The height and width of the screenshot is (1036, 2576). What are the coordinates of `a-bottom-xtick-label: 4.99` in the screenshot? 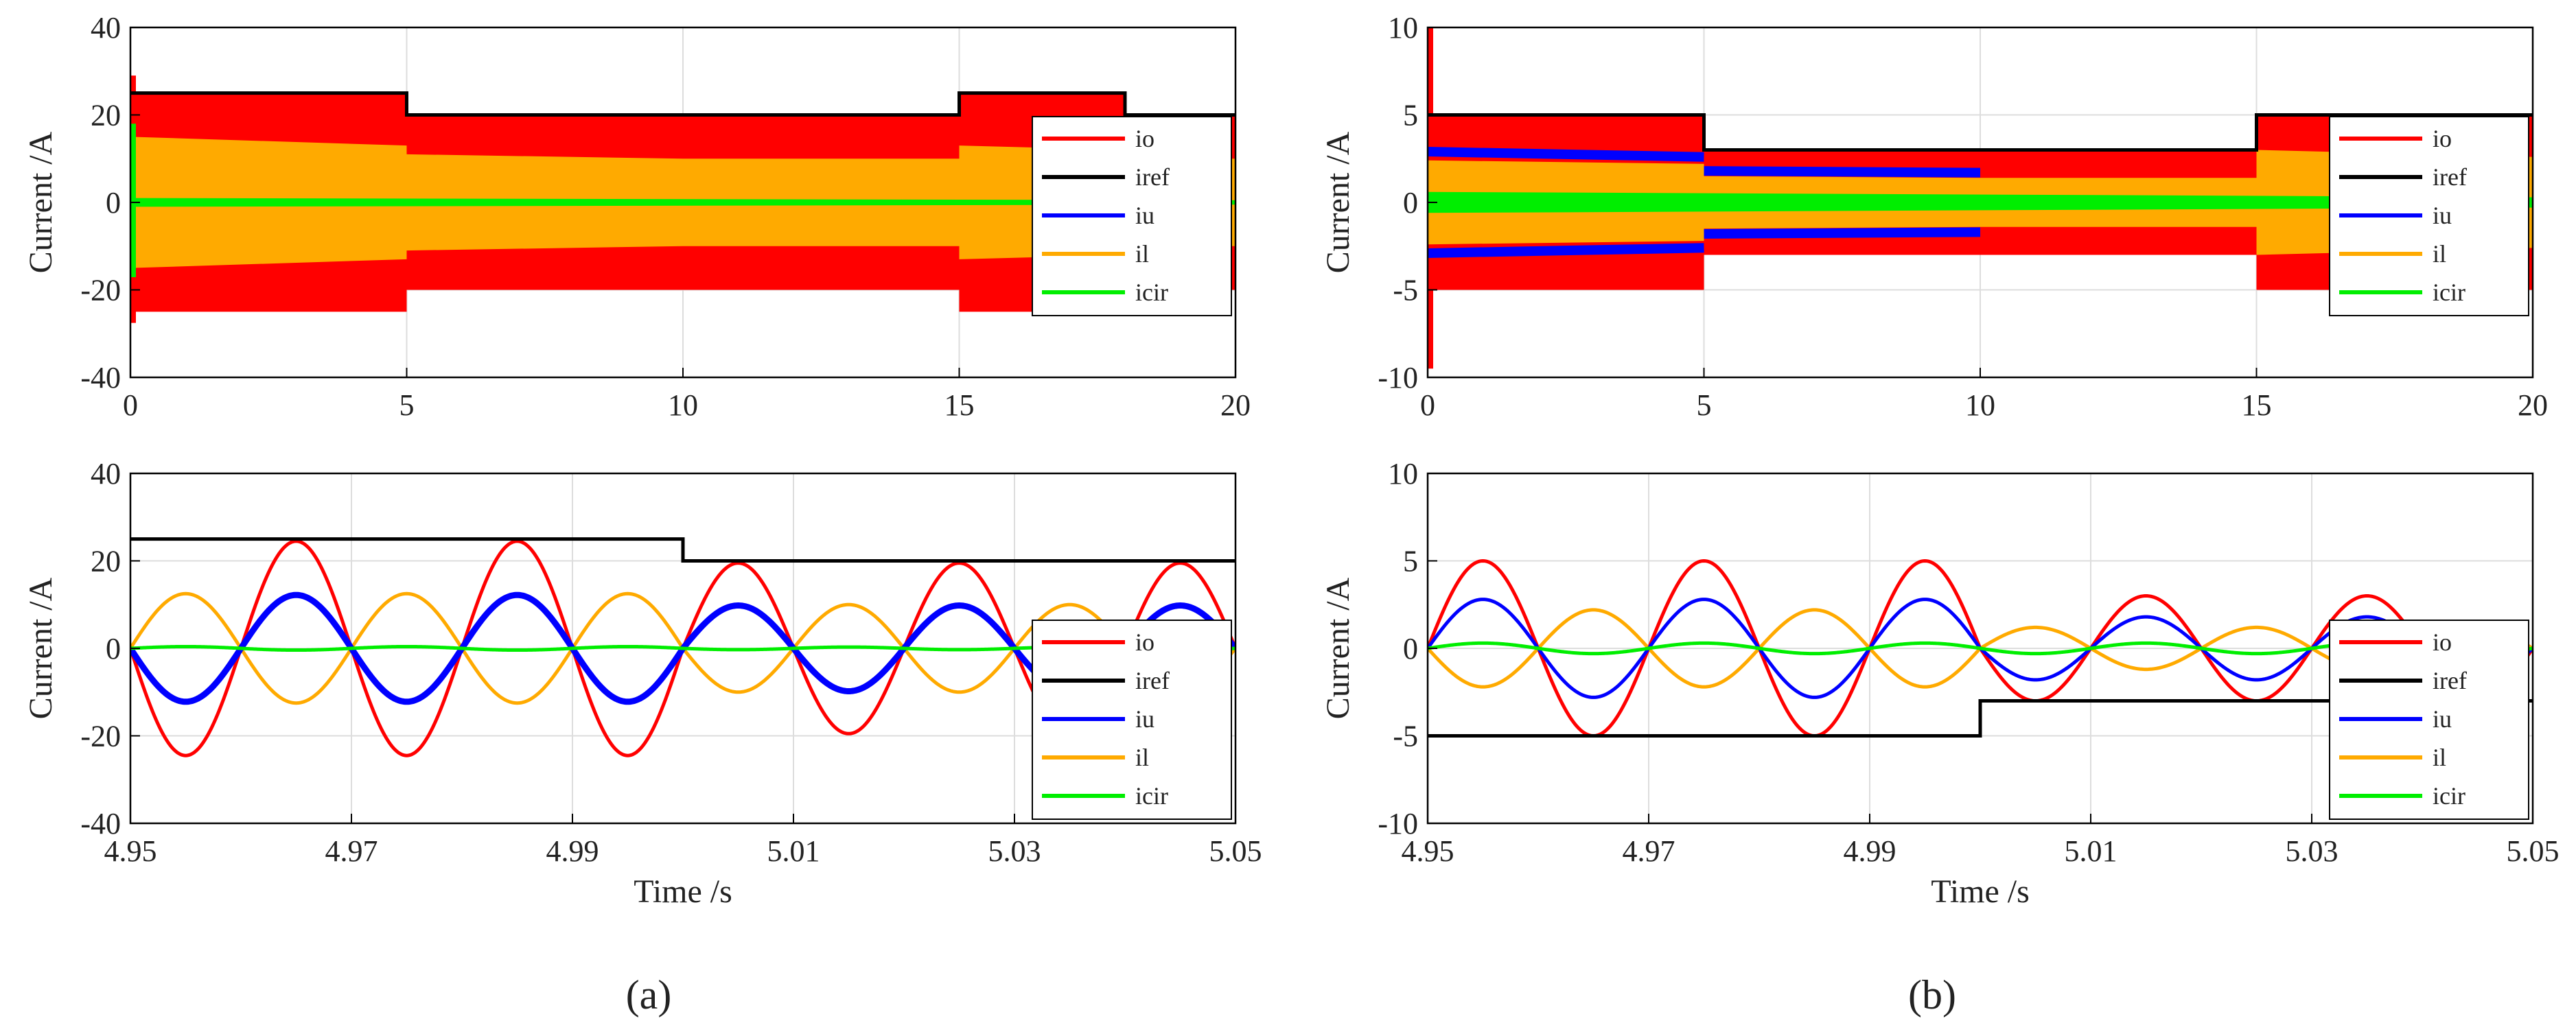 It's located at (572, 851).